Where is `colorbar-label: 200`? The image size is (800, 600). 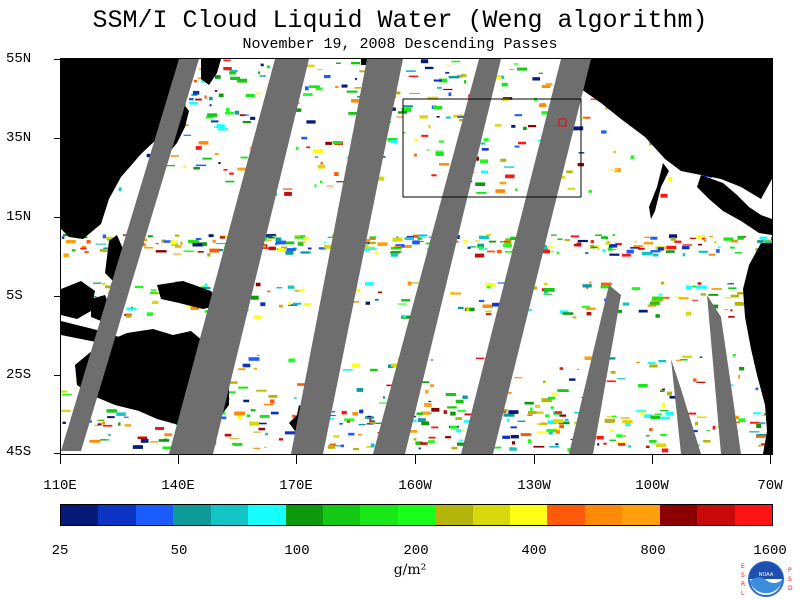 colorbar-label: 200 is located at coordinates (416, 551).